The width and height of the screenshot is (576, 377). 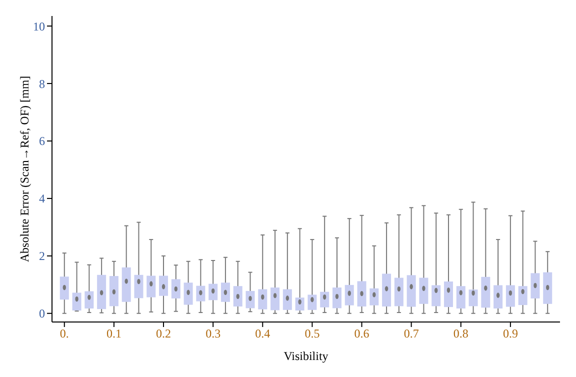 What do you see at coordinates (262, 333) in the screenshot?
I see `x-tick-label: 0.4` at bounding box center [262, 333].